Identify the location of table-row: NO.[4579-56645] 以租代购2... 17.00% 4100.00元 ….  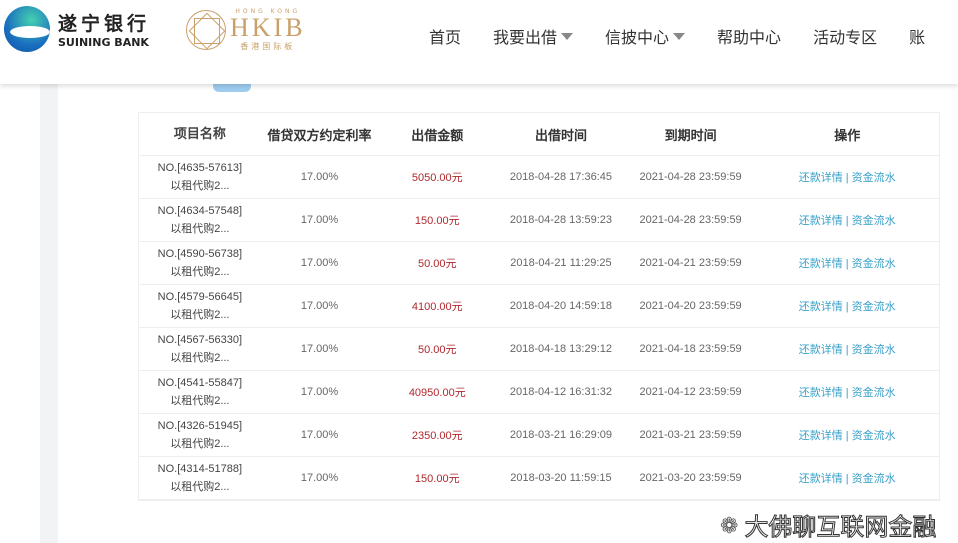
(539, 306).